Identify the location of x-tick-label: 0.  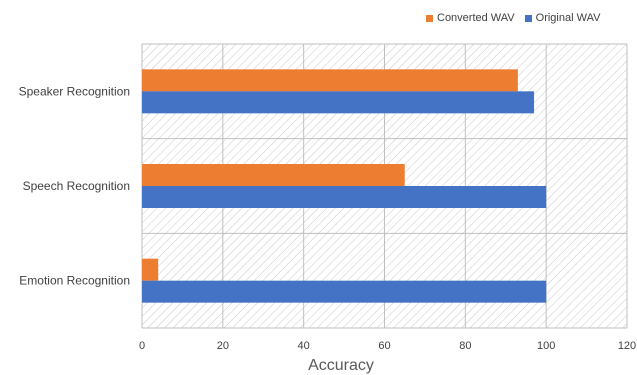
(142, 346).